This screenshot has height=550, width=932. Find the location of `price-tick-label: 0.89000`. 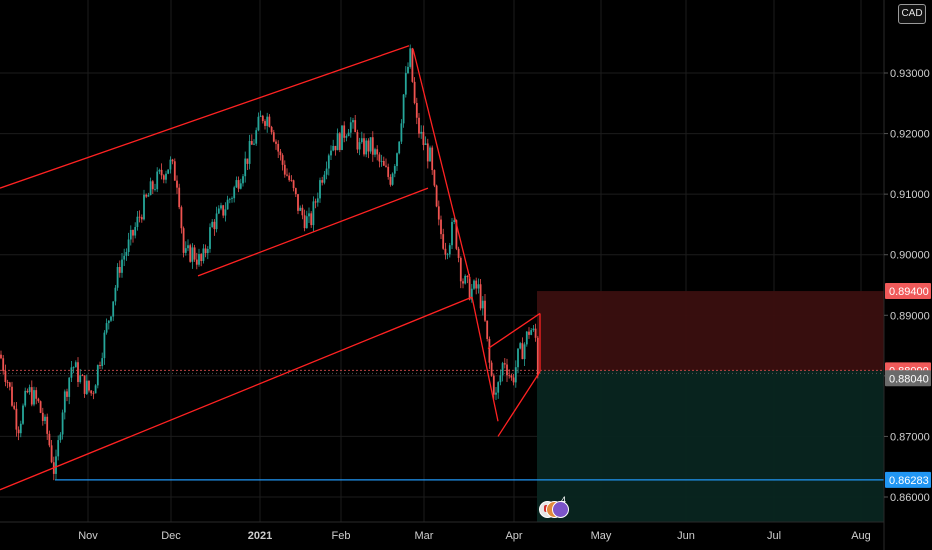

price-tick-label: 0.89000 is located at coordinates (910, 316).